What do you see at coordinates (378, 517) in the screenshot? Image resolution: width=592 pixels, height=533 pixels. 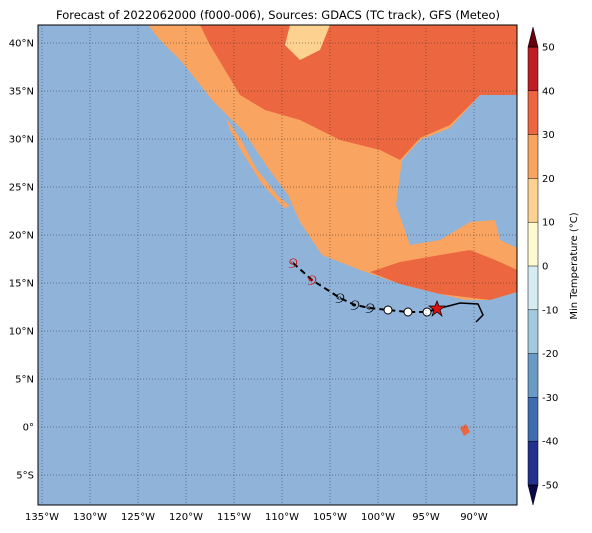 I see `lon-tick-label: 100°W` at bounding box center [378, 517].